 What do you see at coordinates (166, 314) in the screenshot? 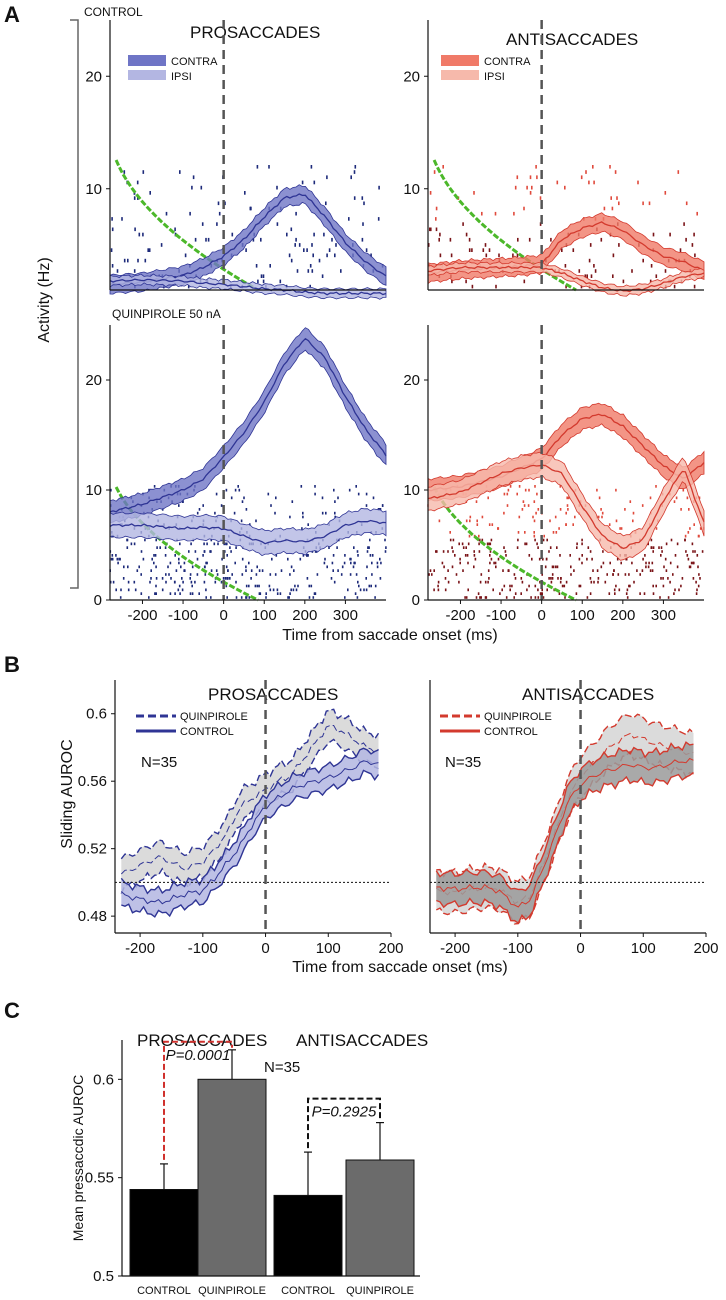
I see `row-label-quinpirole: QUINPIROLE 50 nA` at bounding box center [166, 314].